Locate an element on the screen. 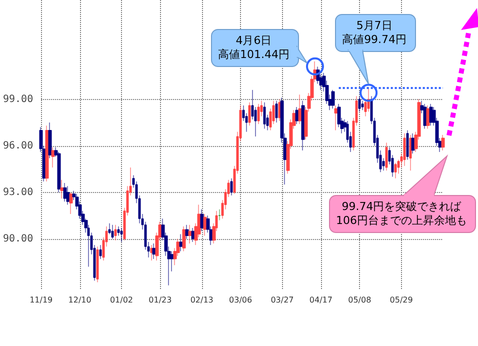 This screenshot has width=478, height=346. annotation: 高値101.44円 is located at coordinates (254, 55).